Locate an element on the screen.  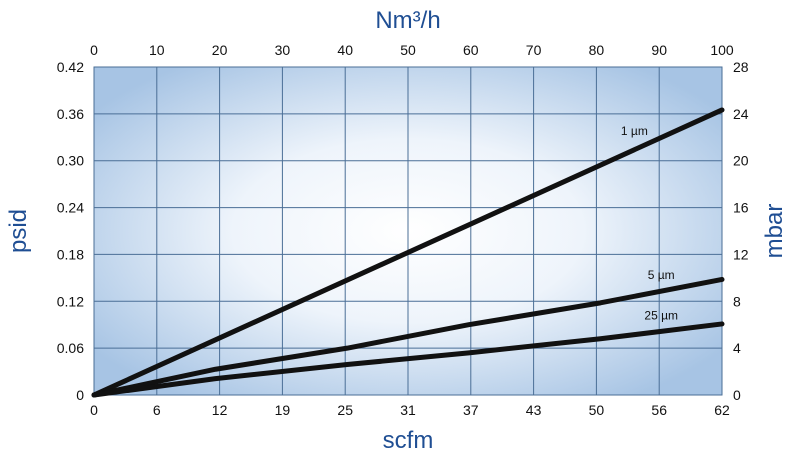
x-bottom-tick-label: 43 is located at coordinates (534, 410).